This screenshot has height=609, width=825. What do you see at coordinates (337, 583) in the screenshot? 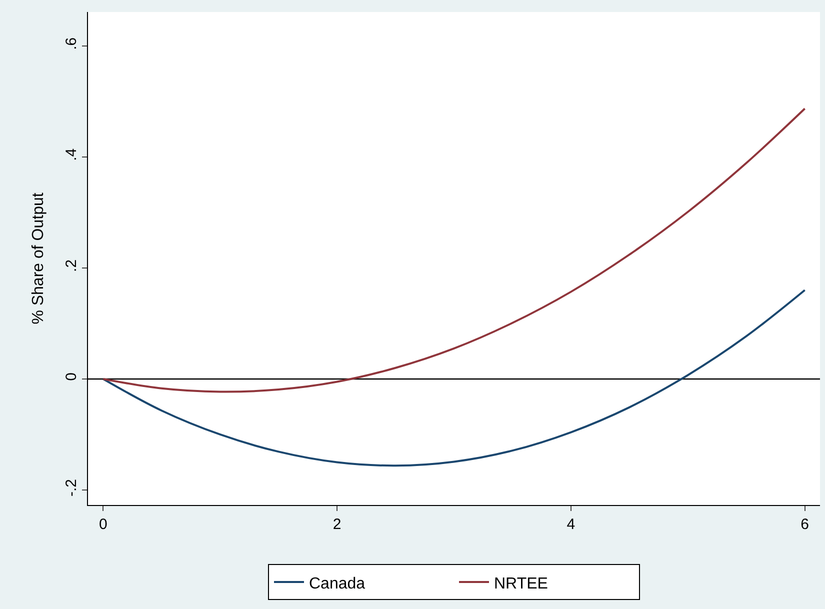
I see `legend-label: Canada` at bounding box center [337, 583].